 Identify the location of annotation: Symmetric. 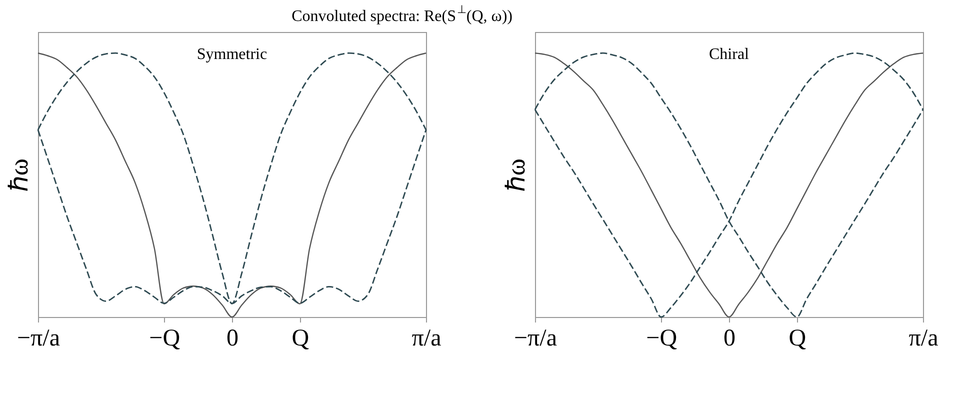
(232, 54).